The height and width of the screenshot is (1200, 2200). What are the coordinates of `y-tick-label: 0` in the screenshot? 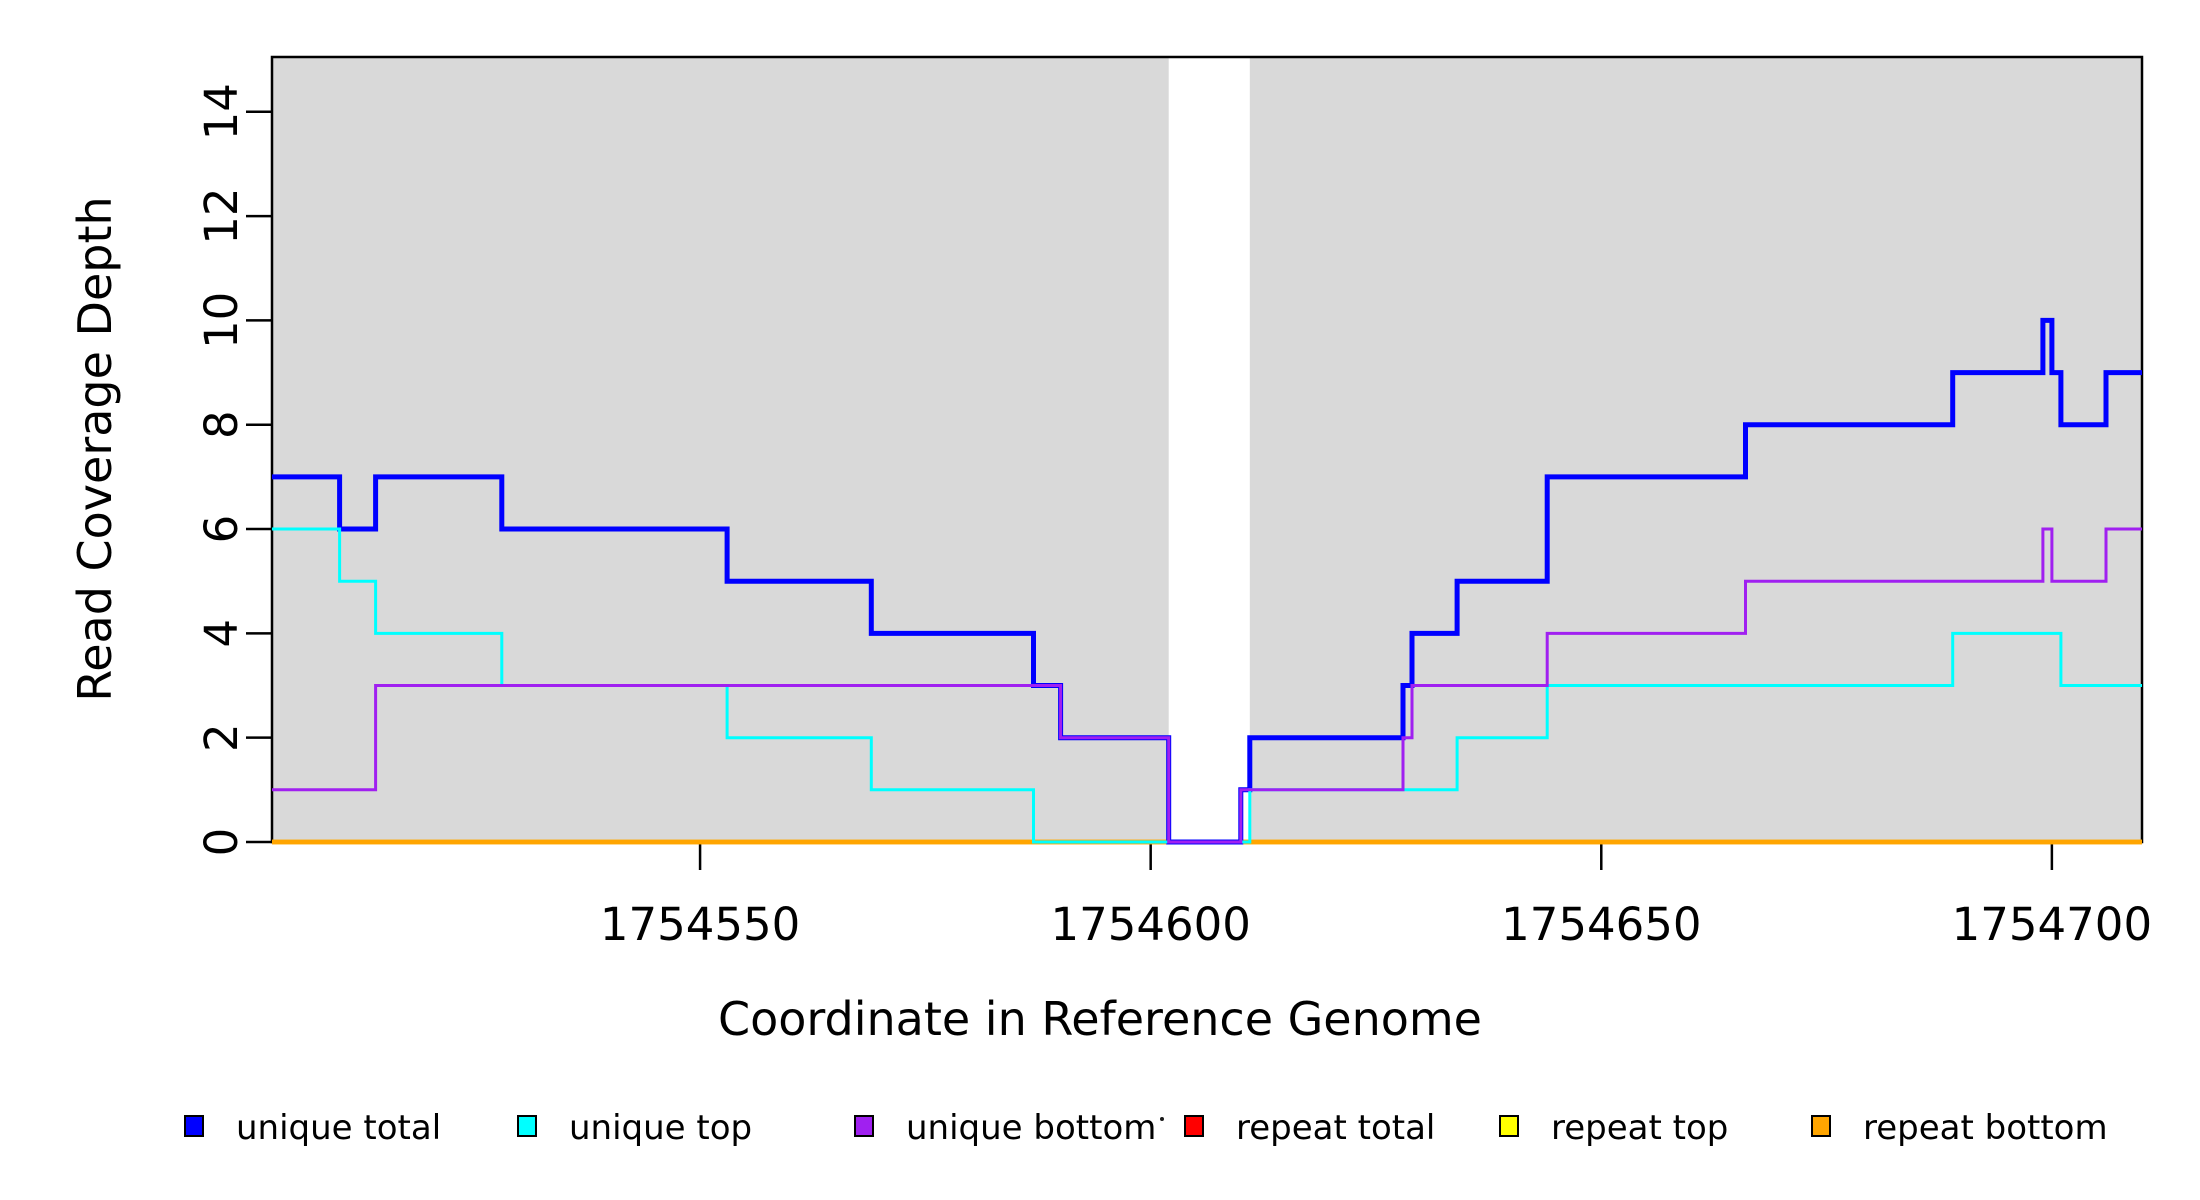 It's located at (221, 842).